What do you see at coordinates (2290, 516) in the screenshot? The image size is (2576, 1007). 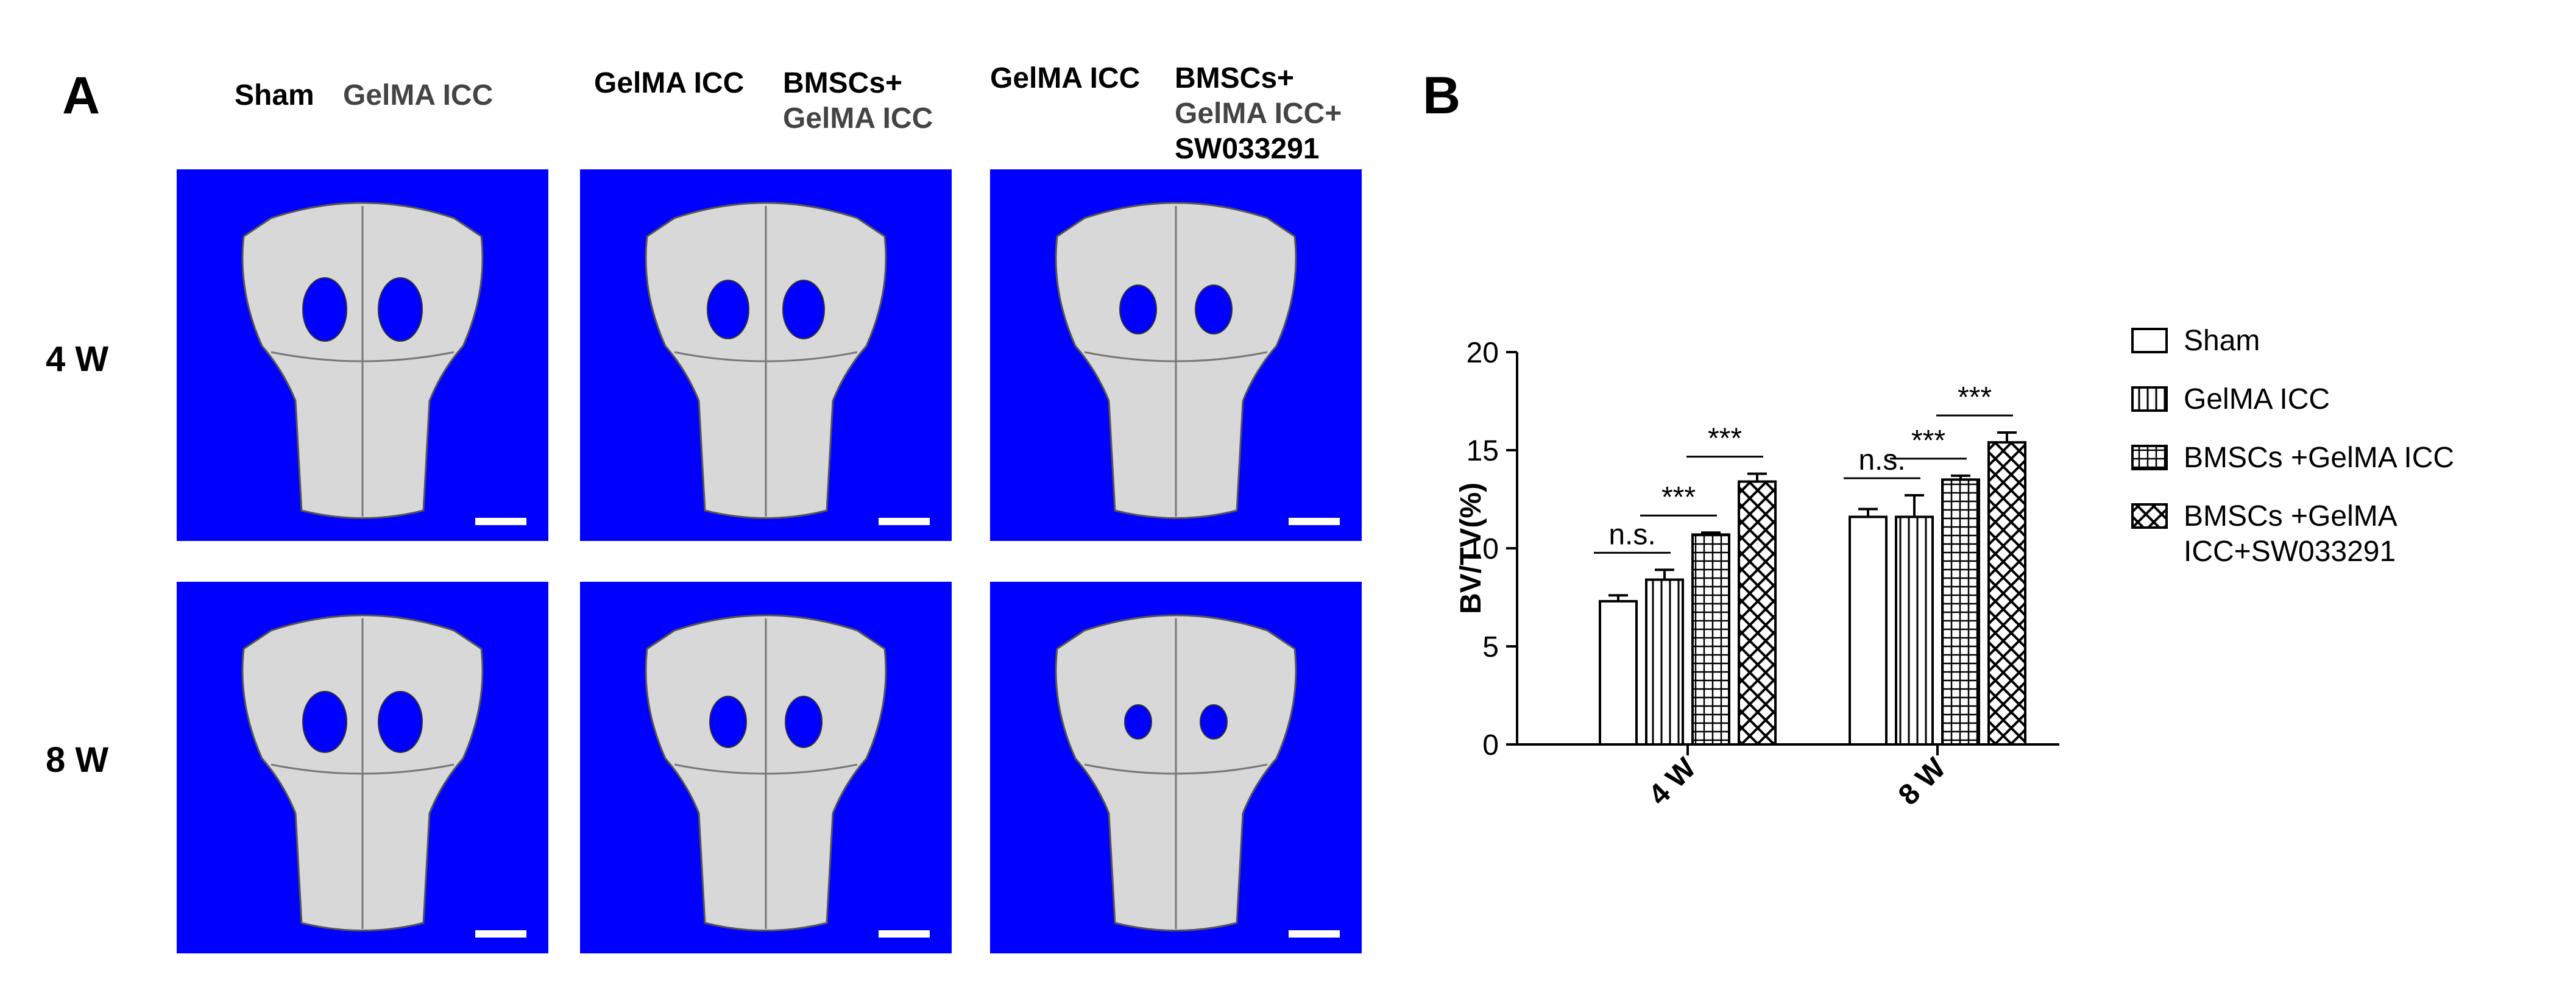 I see `legend-label: BMSCs +GelMA` at bounding box center [2290, 516].